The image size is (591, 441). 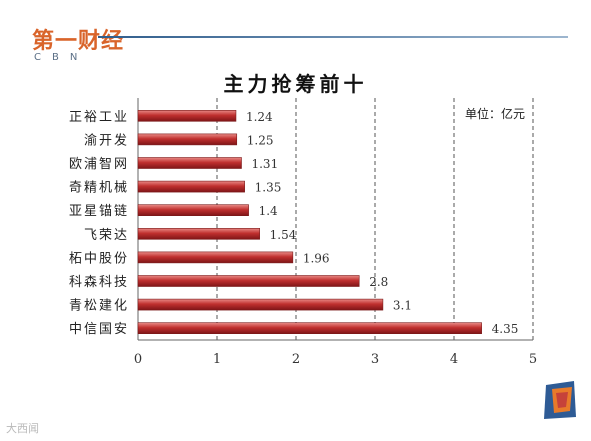 What do you see at coordinates (99, 306) in the screenshot?
I see `category-label: 青松建化` at bounding box center [99, 306].